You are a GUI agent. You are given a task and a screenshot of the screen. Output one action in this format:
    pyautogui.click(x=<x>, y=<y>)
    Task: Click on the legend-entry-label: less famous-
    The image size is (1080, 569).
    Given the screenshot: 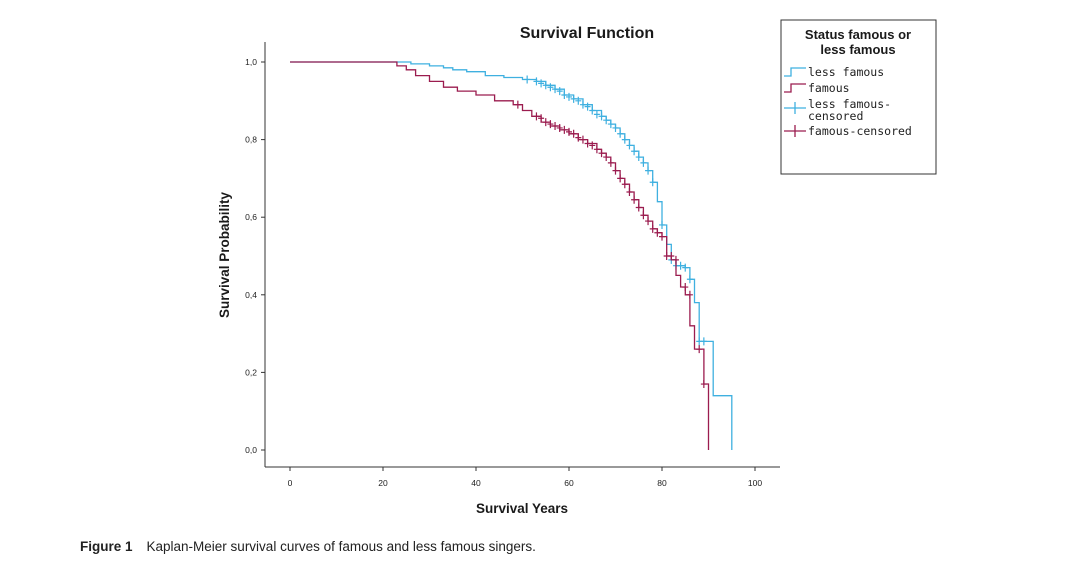 What is the action you would take?
    pyautogui.click(x=849, y=104)
    